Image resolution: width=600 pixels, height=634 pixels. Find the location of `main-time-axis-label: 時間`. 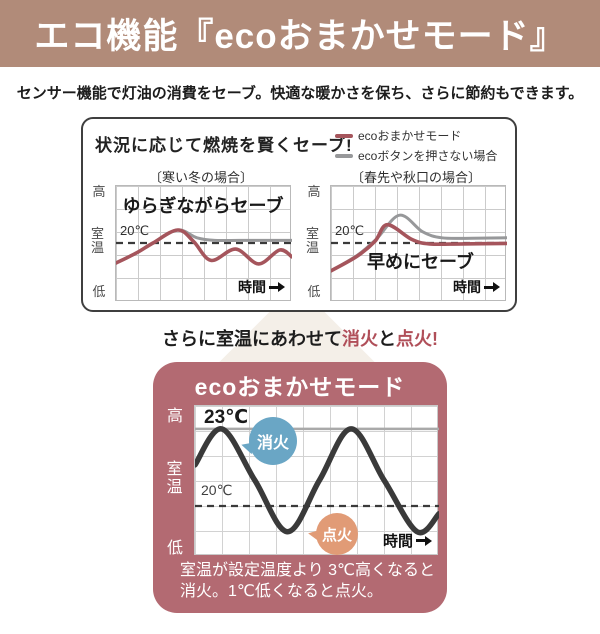

main-time-axis-label: 時間 is located at coordinates (407, 540).